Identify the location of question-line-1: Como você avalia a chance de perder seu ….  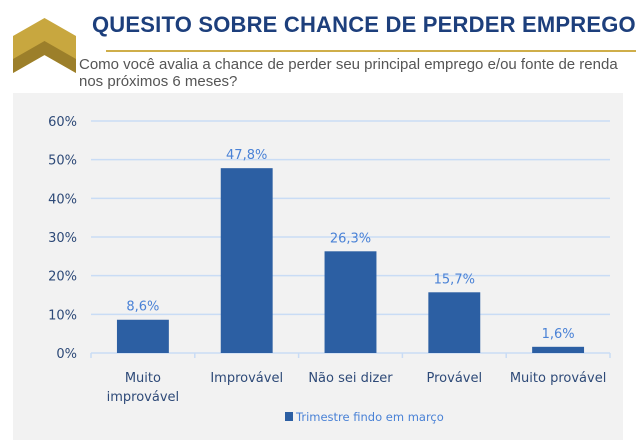
(348, 64).